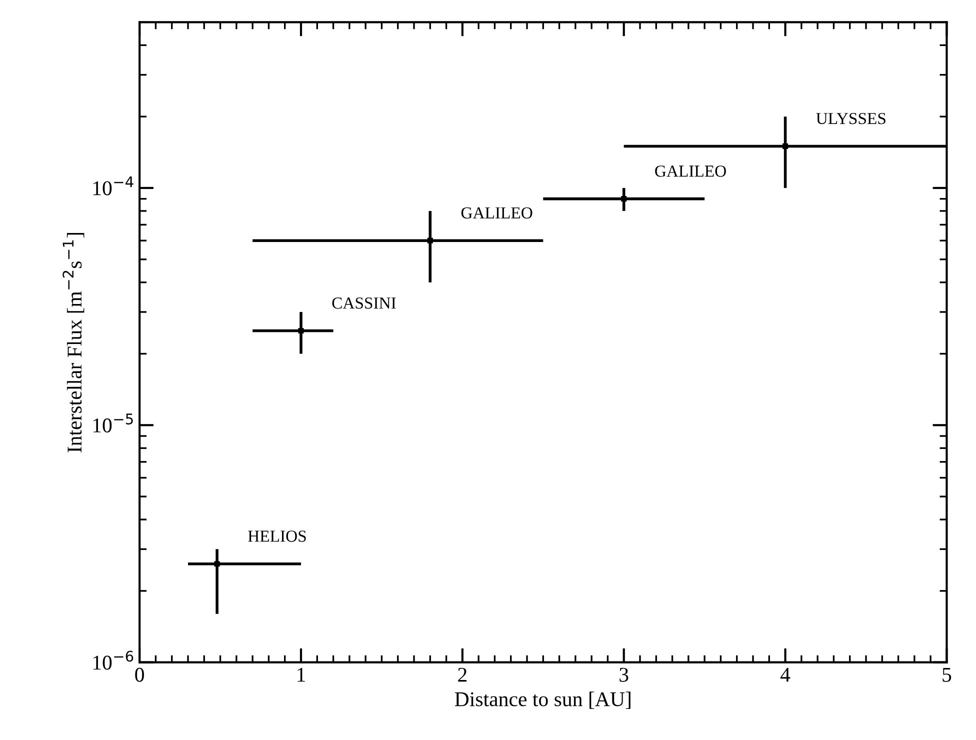 The width and height of the screenshot is (976, 740). I want to click on x-tick-label: 4, so click(785, 675).